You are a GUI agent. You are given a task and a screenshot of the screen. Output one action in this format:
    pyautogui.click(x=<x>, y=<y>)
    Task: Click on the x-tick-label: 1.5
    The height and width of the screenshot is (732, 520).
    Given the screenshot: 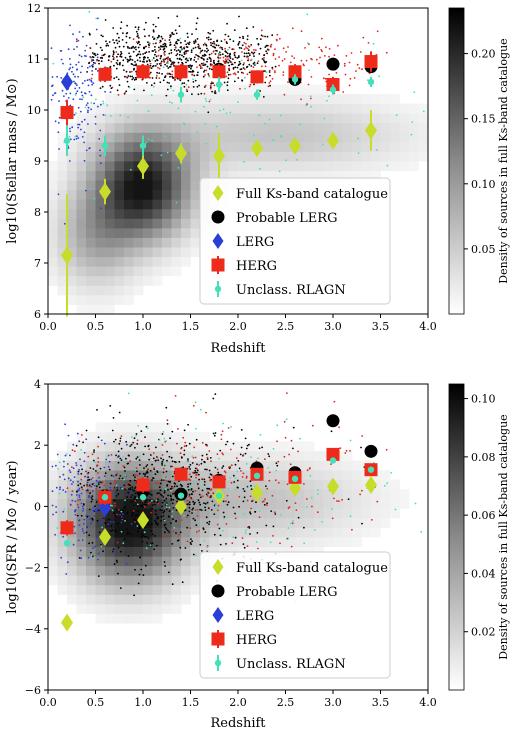 What is the action you would take?
    pyautogui.click(x=191, y=702)
    